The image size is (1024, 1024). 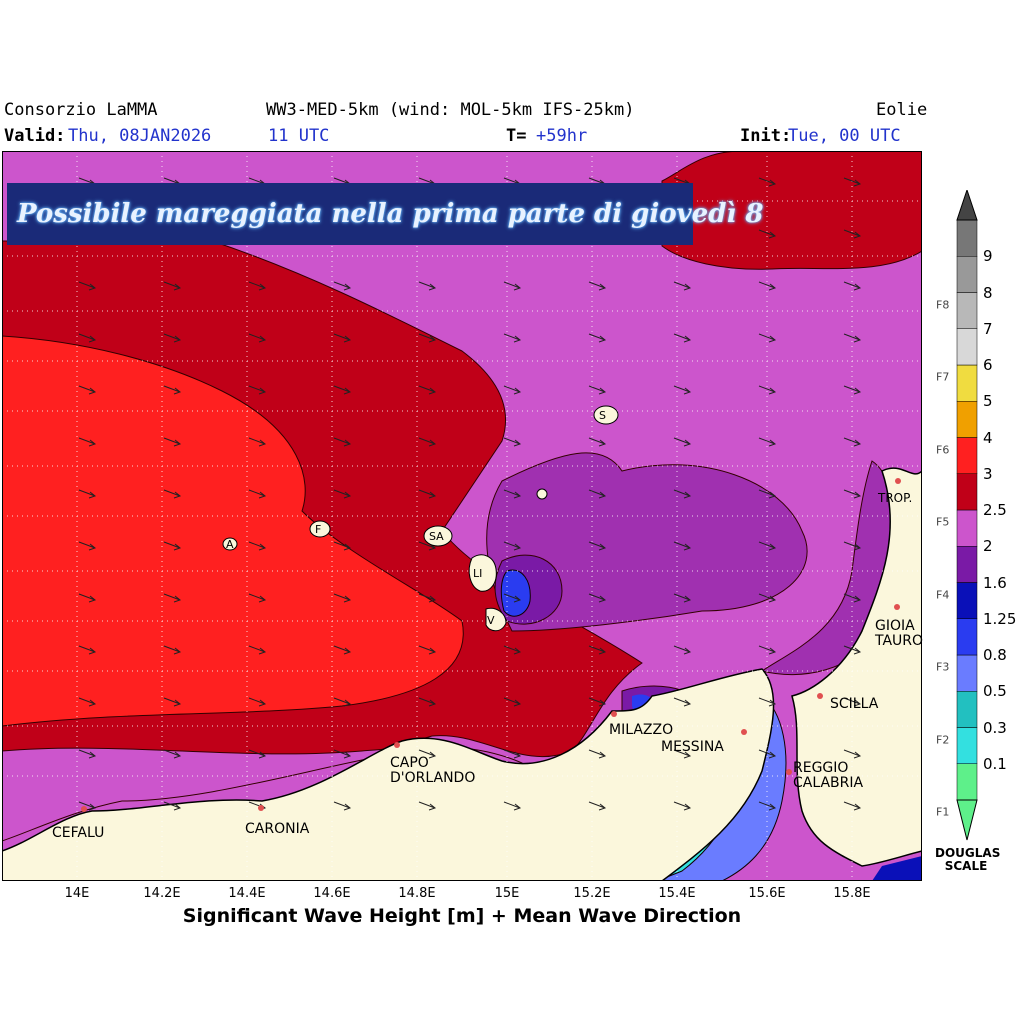 What do you see at coordinates (791, 210) in the screenshot?
I see `dark-red-patch-ne` at bounding box center [791, 210].